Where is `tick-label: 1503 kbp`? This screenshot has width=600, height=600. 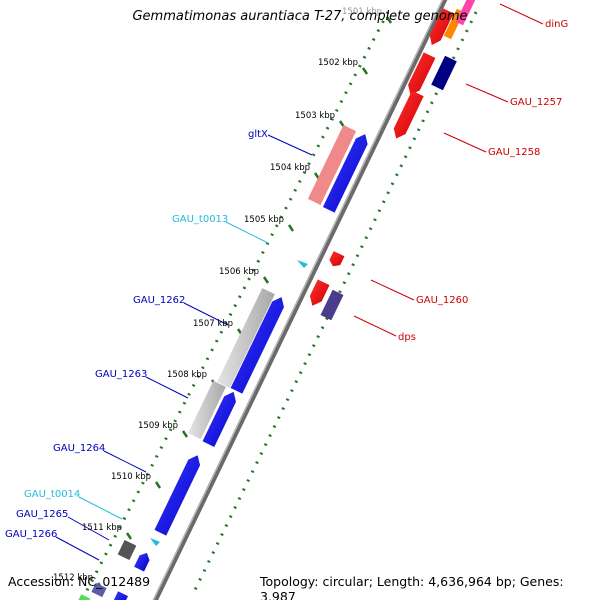 tick-label: 1503 kbp is located at coordinates (315, 116).